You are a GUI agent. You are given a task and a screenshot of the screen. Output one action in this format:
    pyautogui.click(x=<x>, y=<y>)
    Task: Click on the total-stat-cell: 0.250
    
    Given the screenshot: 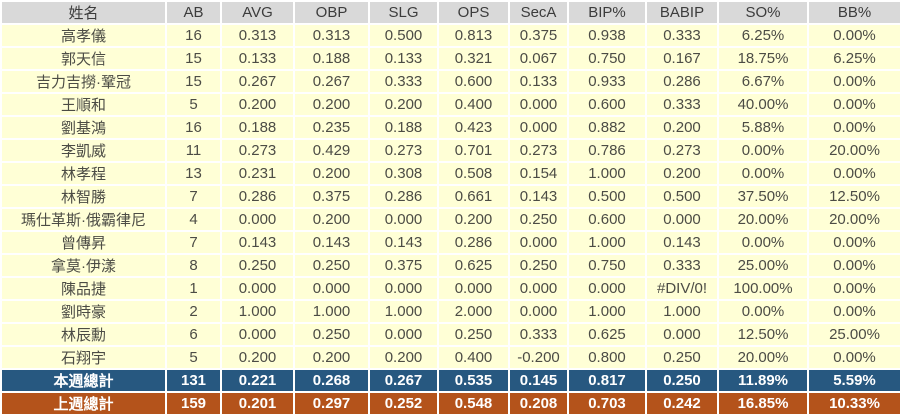 What is the action you would take?
    pyautogui.click(x=682, y=380)
    